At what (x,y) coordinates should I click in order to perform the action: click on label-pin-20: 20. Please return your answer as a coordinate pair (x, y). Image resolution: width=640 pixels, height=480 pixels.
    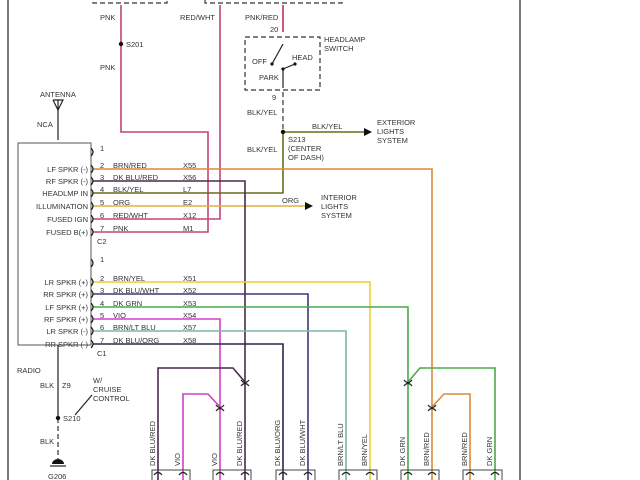
    Looking at the image, I should click on (274, 29).